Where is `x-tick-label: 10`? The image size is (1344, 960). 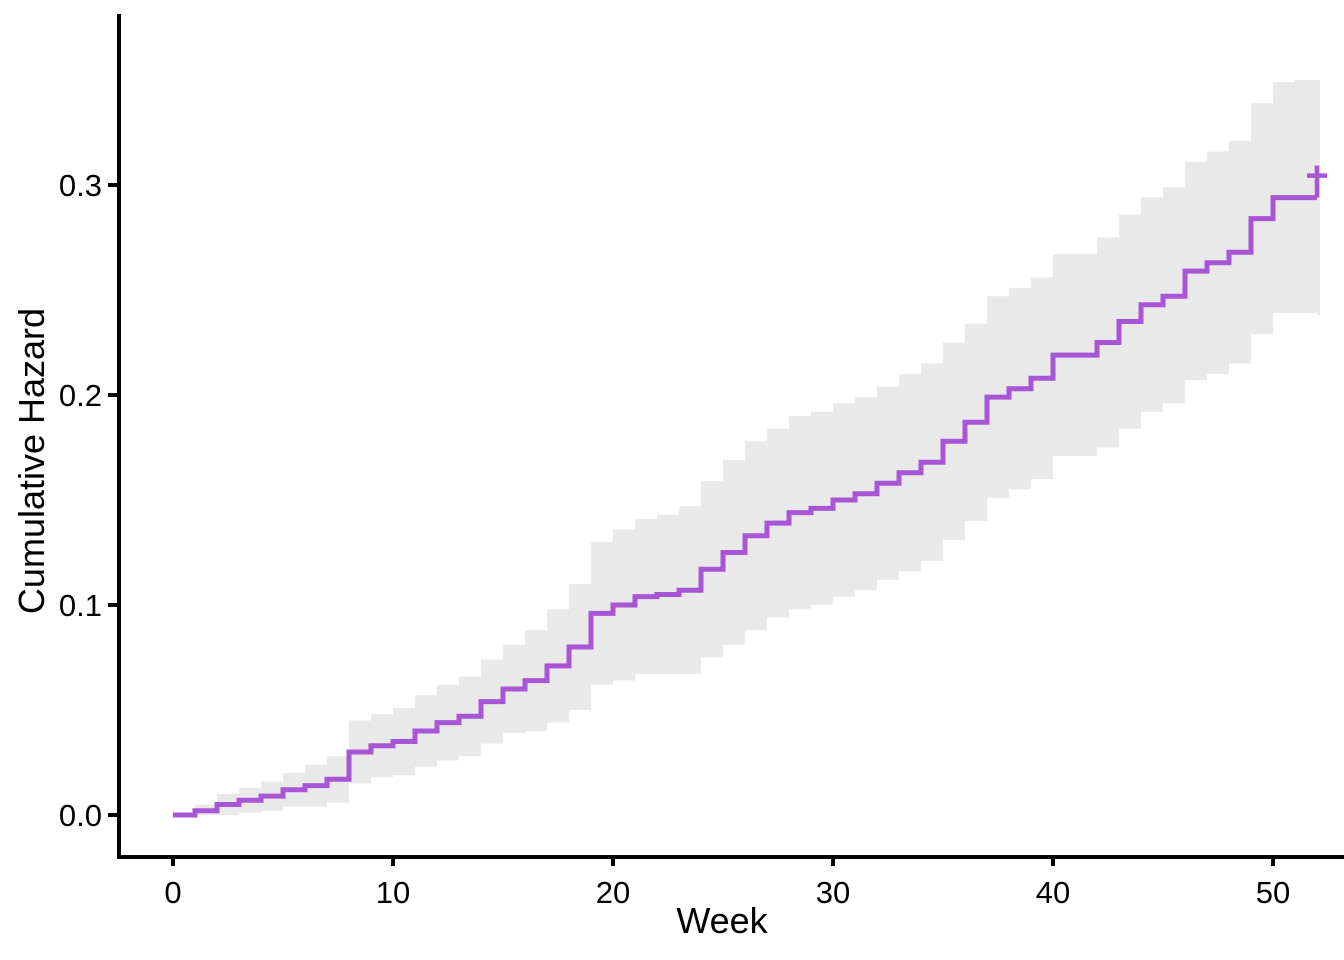 x-tick-label: 10 is located at coordinates (393, 892).